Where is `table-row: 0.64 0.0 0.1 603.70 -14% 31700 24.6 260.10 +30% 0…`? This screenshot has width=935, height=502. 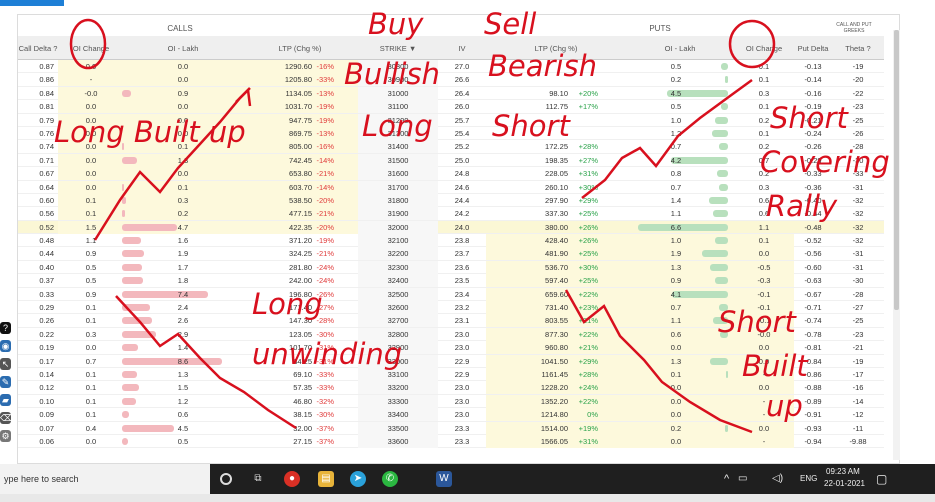 table-row: 0.64 0.0 0.1 603.70 -14% 31700 24.6 260.10 +30% 0… is located at coordinates (451, 187).